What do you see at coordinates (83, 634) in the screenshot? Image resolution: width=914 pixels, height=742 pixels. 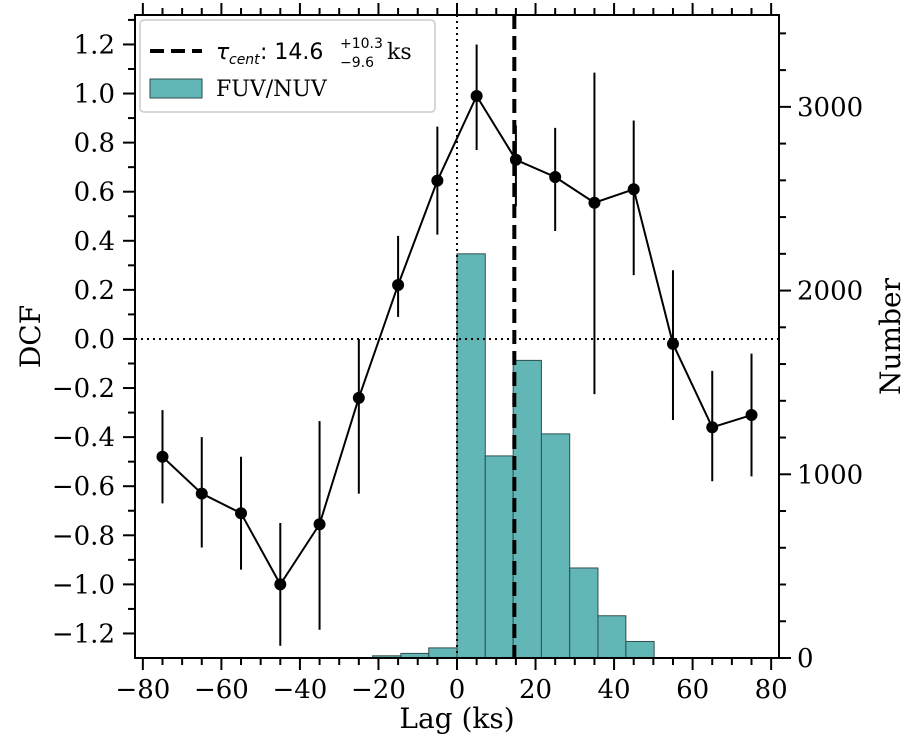 I see `y-left-tick-label: −1.2` at bounding box center [83, 634].